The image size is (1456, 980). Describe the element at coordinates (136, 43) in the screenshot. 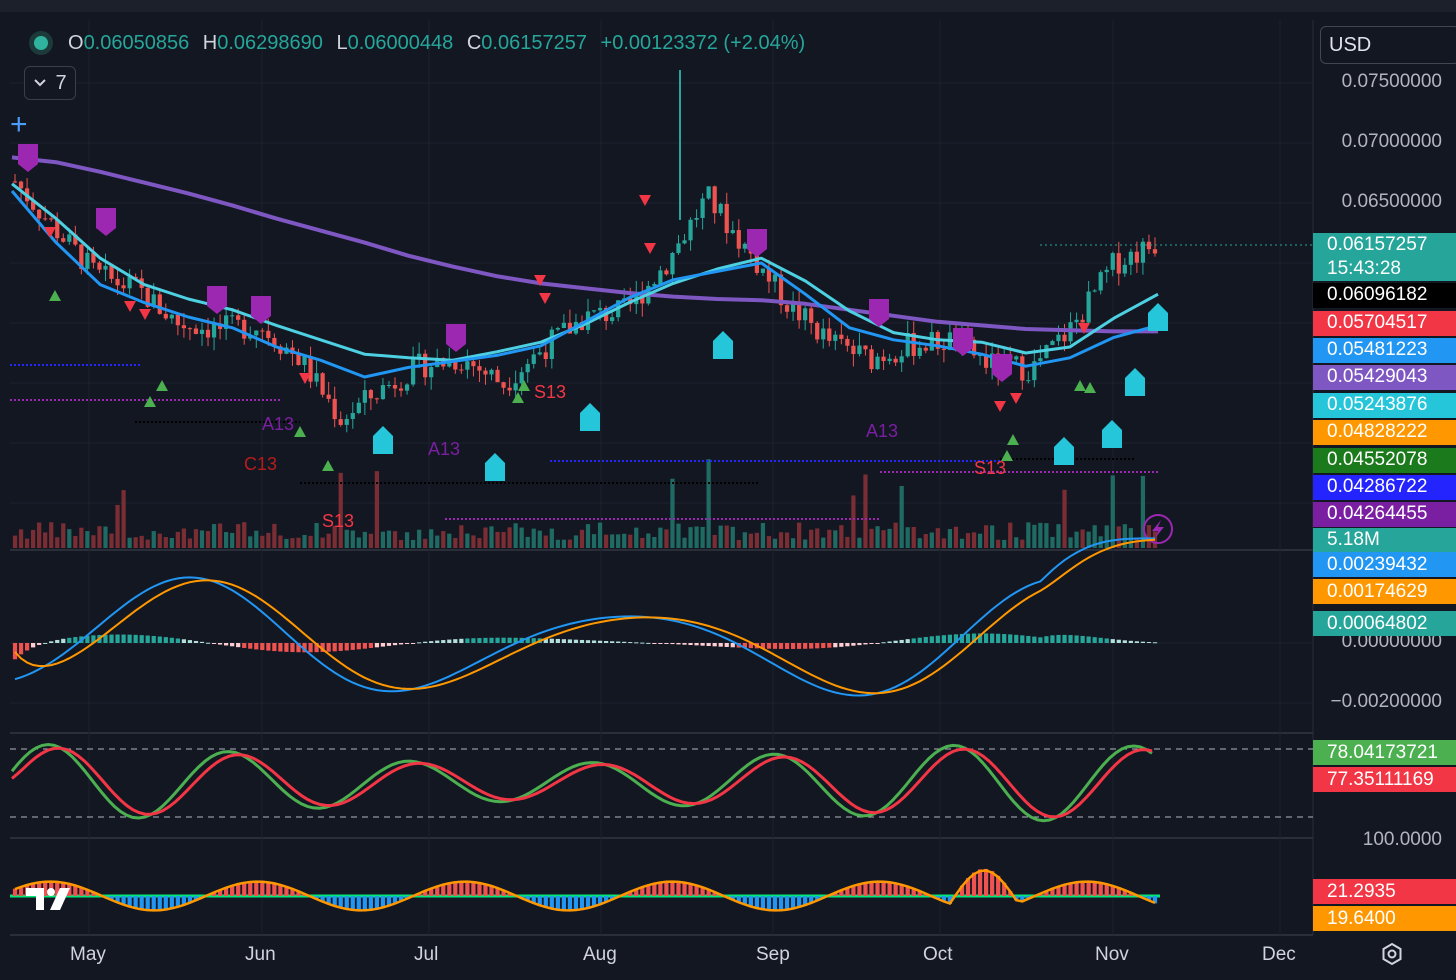

I see `open-value: 0.06050856` at that location.